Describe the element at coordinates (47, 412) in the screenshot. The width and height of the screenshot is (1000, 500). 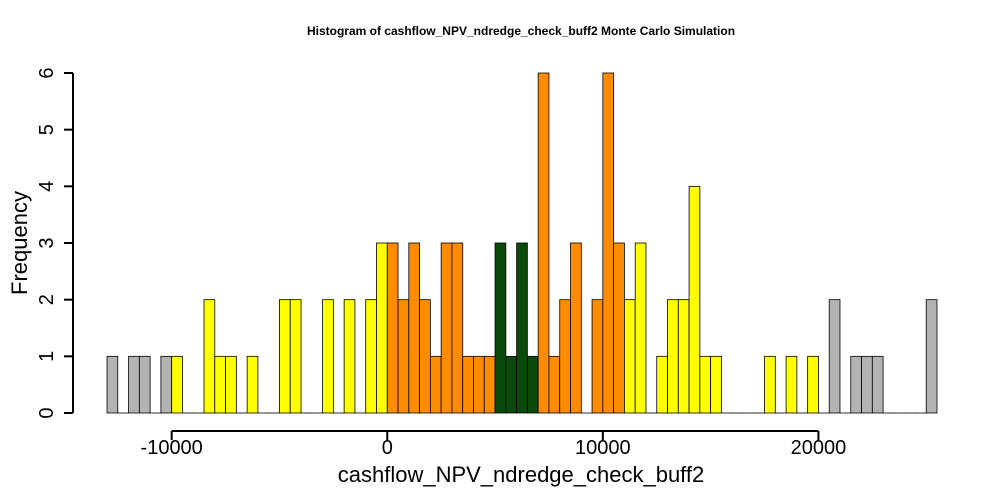
I see `y-tick-label: 0` at that location.